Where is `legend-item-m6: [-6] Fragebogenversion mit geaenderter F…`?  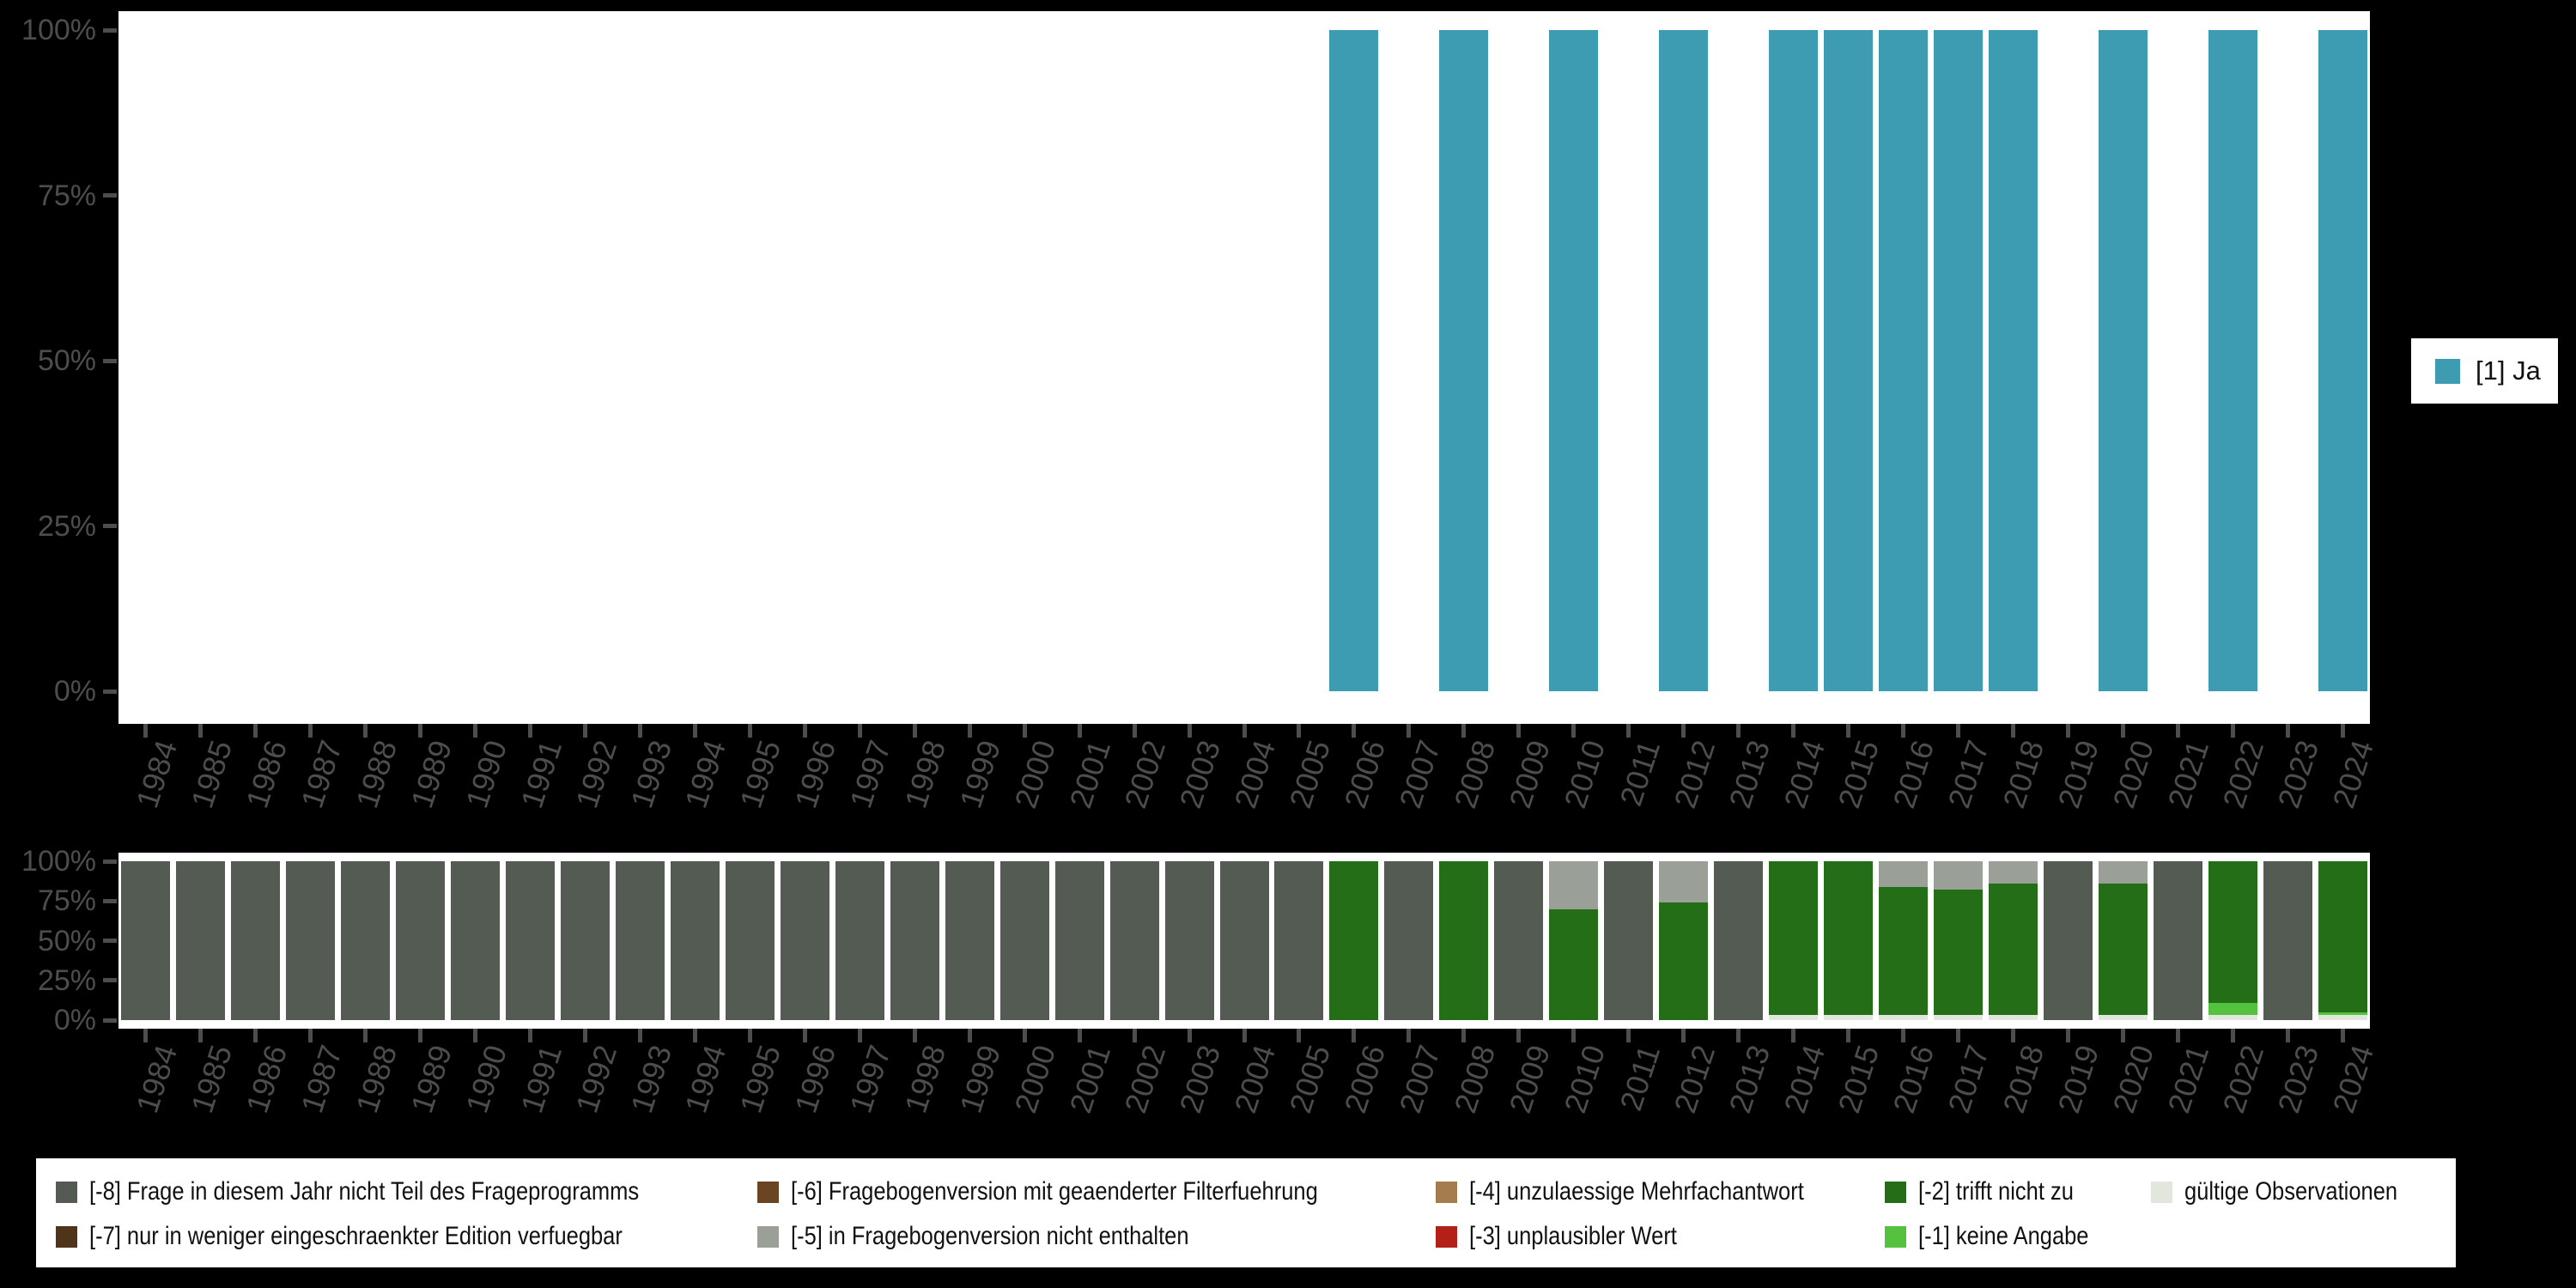
legend-item-m6: [-6] Fragebogenversion mit geaenderter F… is located at coordinates (1084, 1191).